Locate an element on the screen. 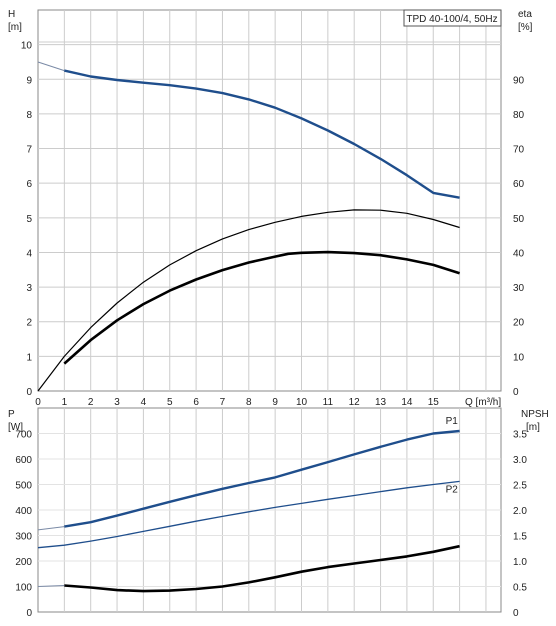 Image resolution: width=556 pixels, height=626 pixels. y-left-tick-label: 100 is located at coordinates (23, 588).